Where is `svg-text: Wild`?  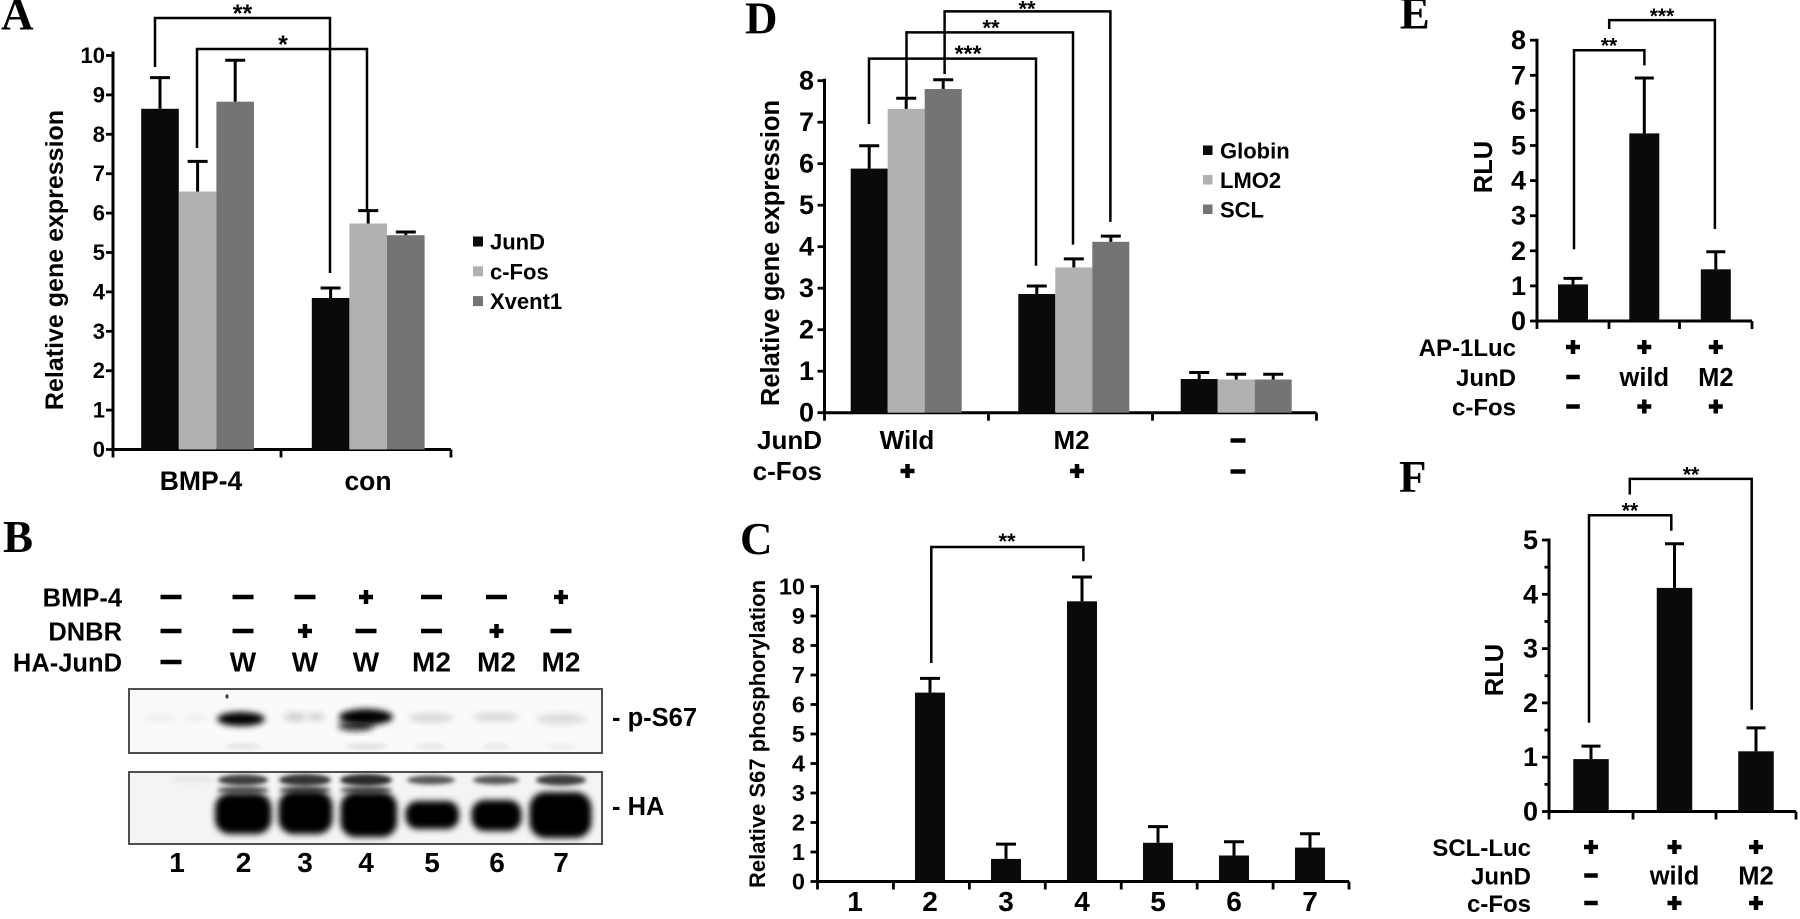
svg-text: Wild is located at coordinates (907, 440).